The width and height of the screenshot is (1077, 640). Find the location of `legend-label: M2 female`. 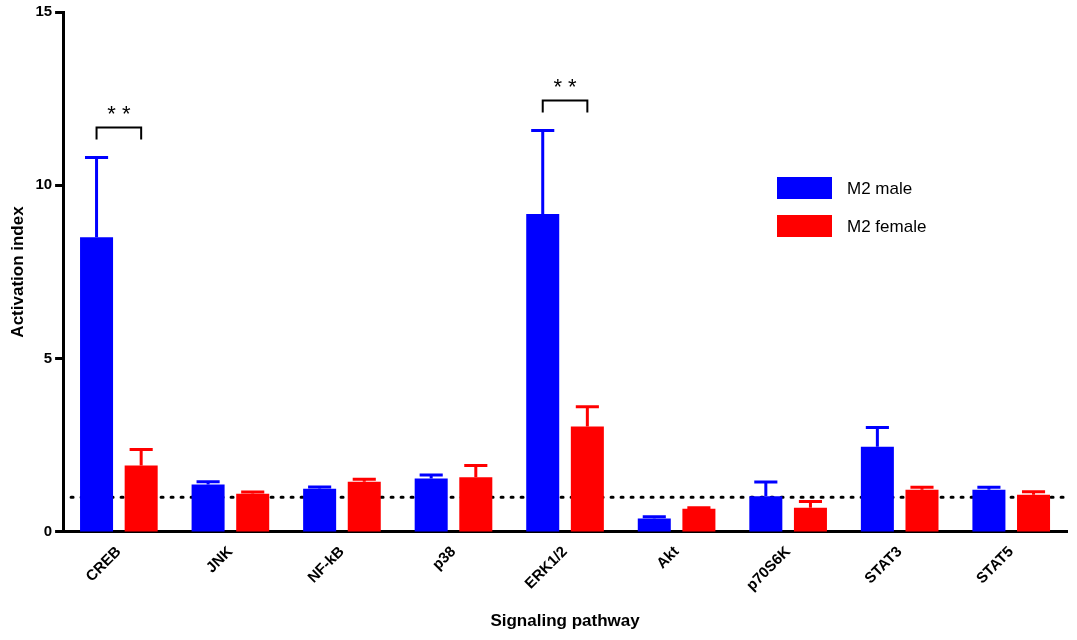

legend-label: M2 female is located at coordinates (887, 226).